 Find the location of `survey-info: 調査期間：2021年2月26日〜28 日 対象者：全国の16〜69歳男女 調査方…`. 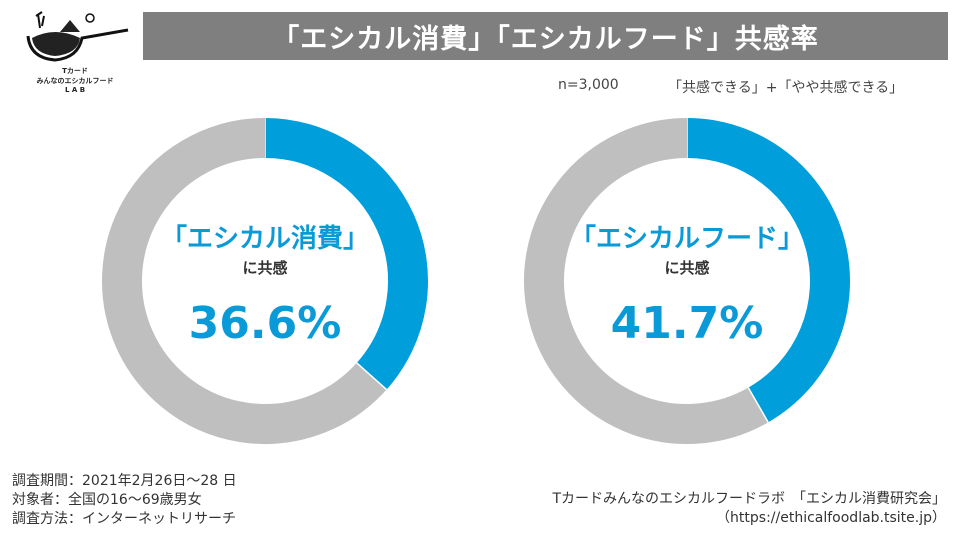

survey-info: 調査期間：2021年2月26日〜28 日 対象者：全国の16〜69歳男女 調査方… is located at coordinates (124, 500).